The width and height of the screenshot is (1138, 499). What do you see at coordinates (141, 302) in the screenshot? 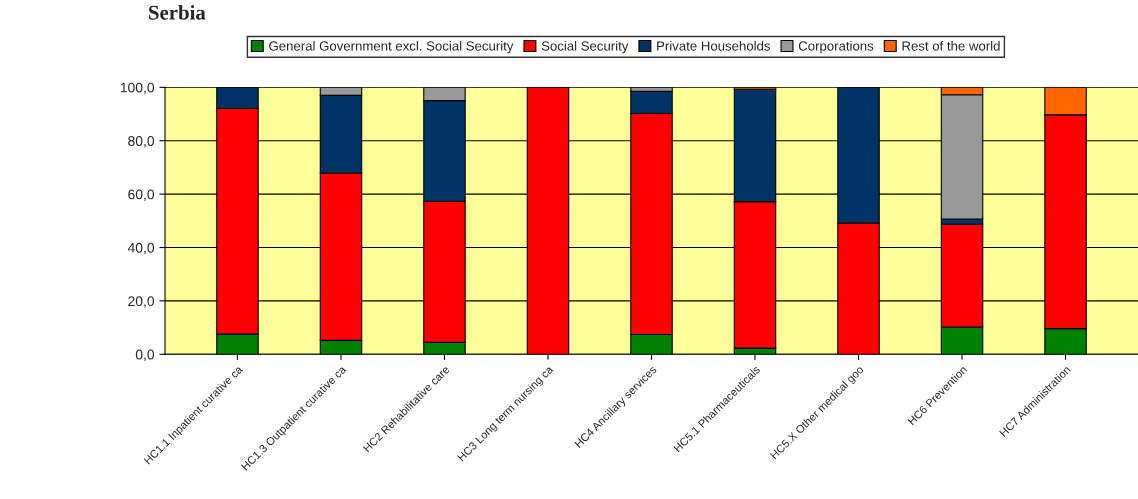
I see `y-tick-label: 20,0` at bounding box center [141, 302].